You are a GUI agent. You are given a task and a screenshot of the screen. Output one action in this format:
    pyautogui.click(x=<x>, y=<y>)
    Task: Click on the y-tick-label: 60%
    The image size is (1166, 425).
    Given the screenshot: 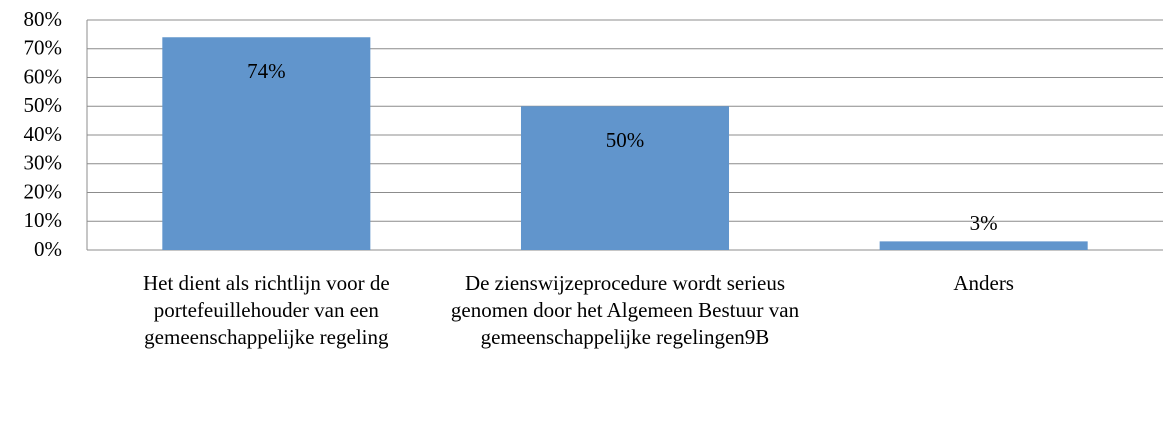 What is the action you would take?
    pyautogui.click(x=43, y=76)
    